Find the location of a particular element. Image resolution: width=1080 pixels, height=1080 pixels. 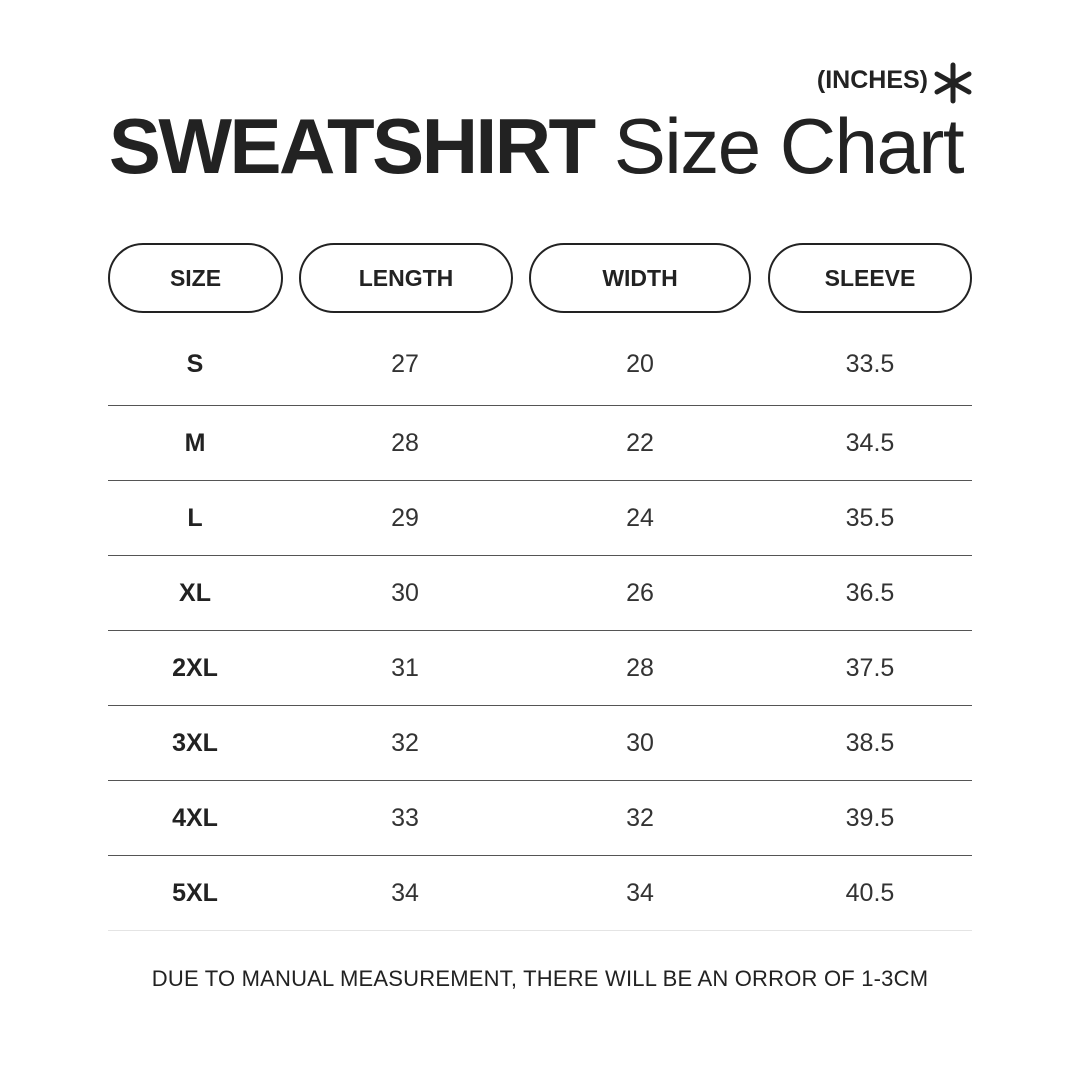

column-header-sleeve: SLEEVE is located at coordinates (870, 278).